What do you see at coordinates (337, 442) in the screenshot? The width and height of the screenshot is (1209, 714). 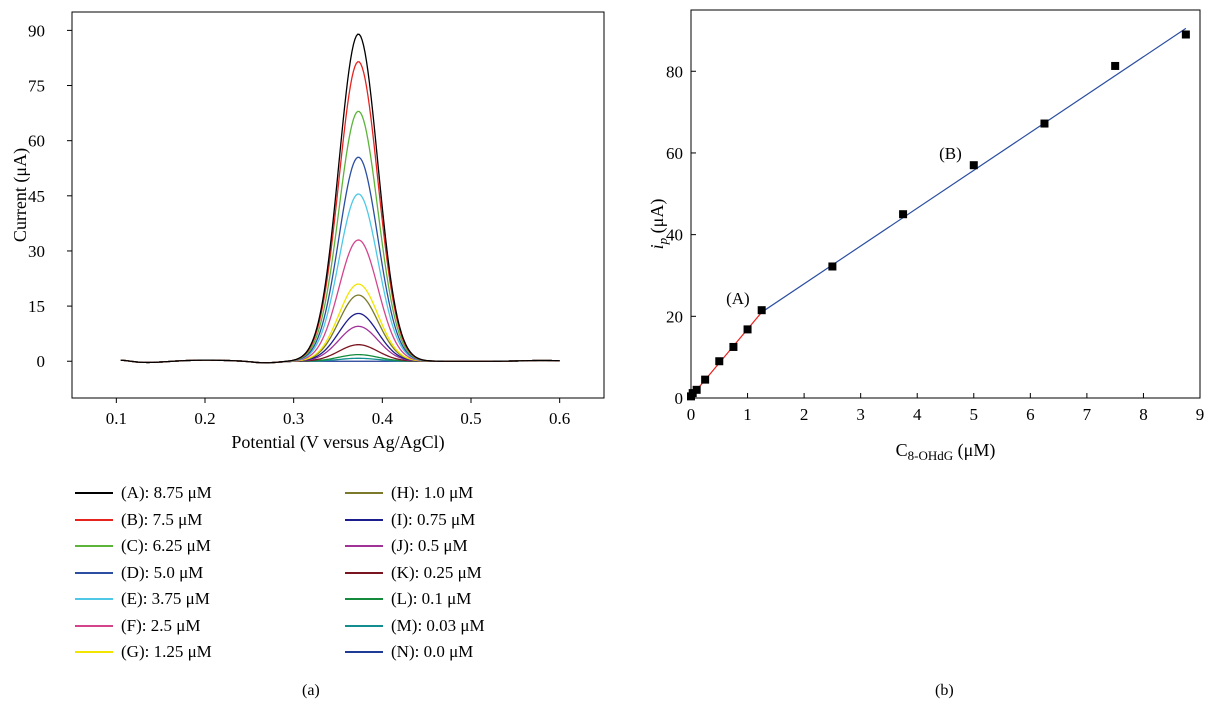 I see `x-axis-label-a: Potential (V versus Ag/AgCl)` at bounding box center [337, 442].